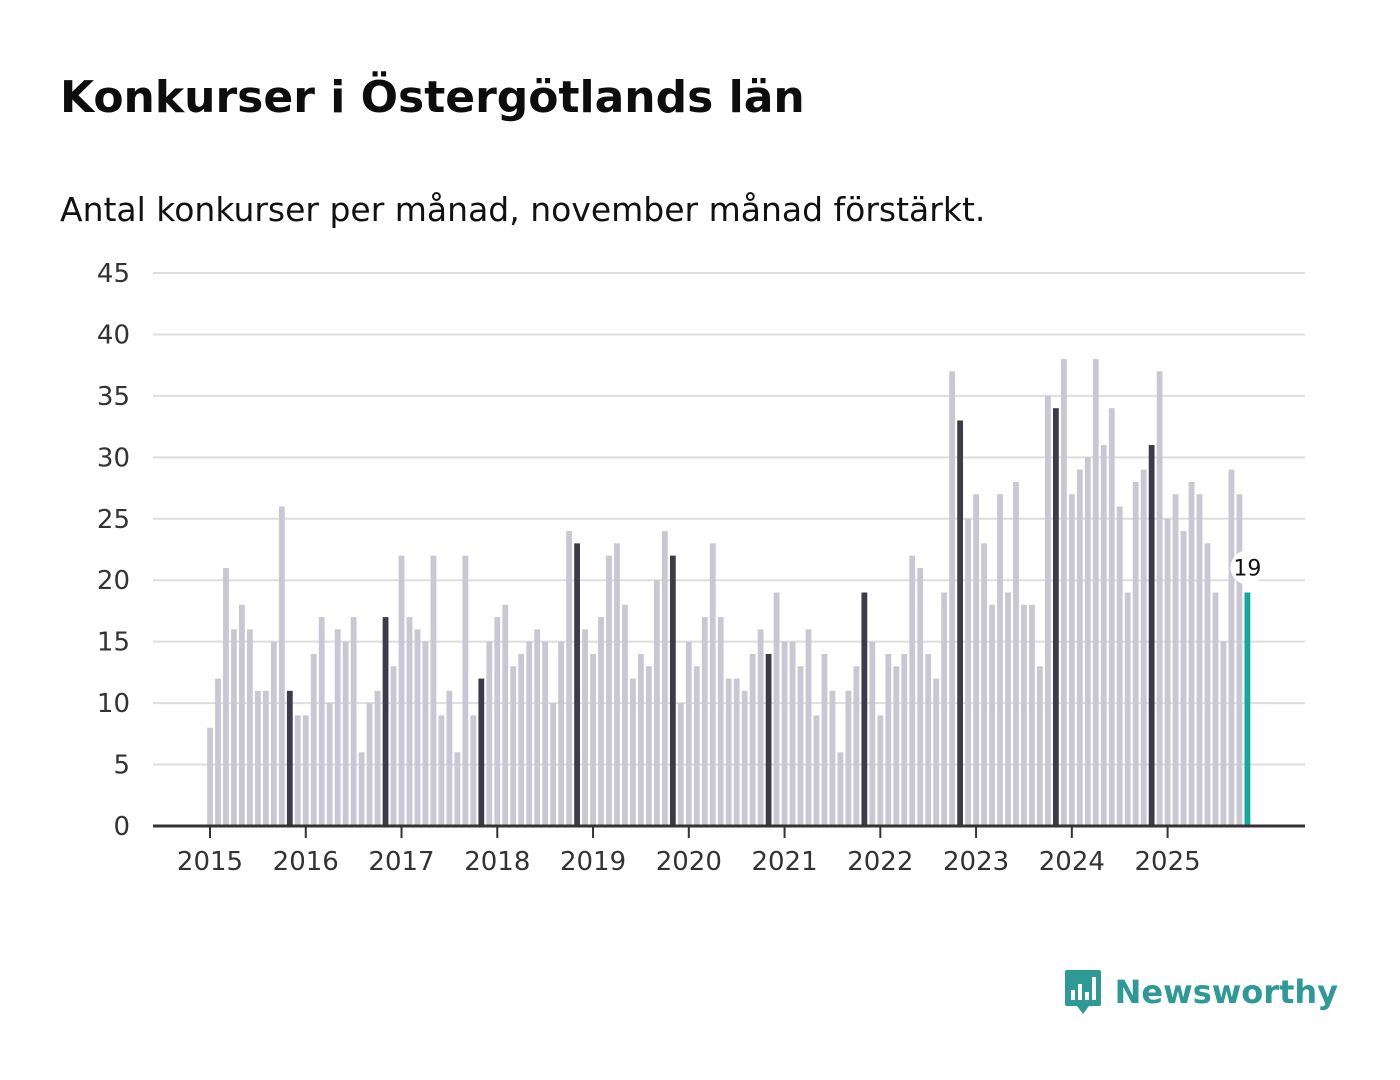  I want to click on y-tick-label: 30, so click(113, 458).